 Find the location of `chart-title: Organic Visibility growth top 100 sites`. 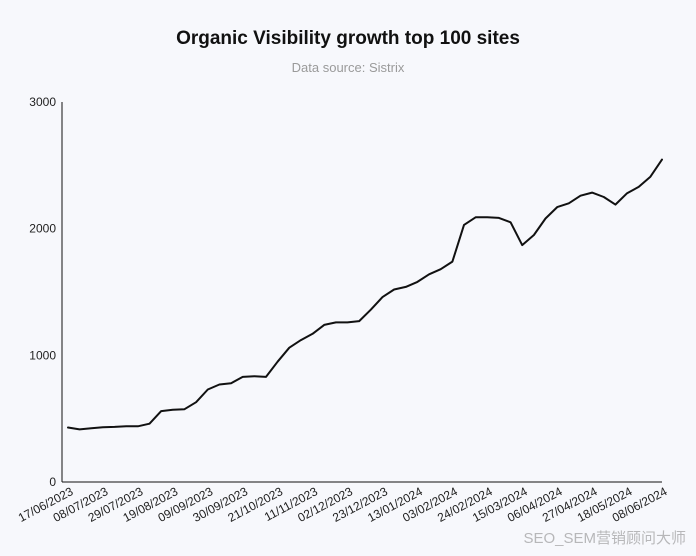

chart-title: Organic Visibility growth top 100 sites is located at coordinates (348, 38).